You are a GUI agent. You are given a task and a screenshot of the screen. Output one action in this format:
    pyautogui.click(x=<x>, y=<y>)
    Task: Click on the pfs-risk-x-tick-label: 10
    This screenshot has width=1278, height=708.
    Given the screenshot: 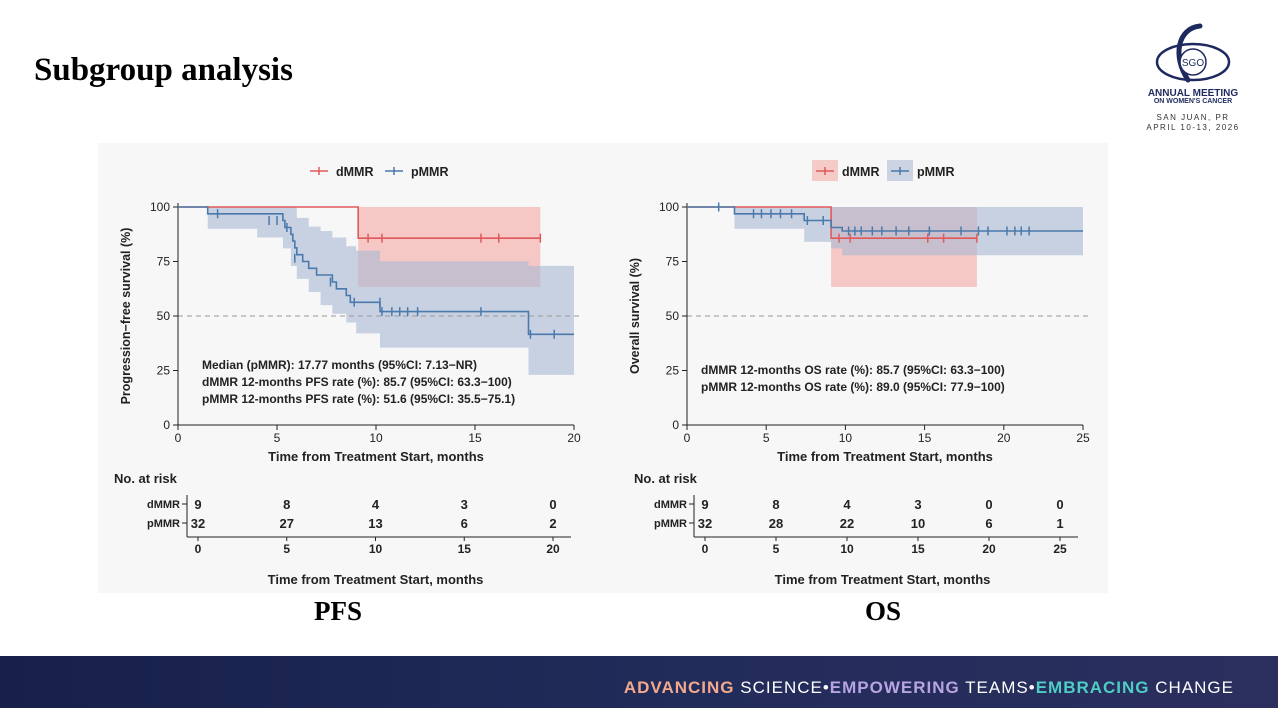 What is the action you would take?
    pyautogui.click(x=376, y=549)
    